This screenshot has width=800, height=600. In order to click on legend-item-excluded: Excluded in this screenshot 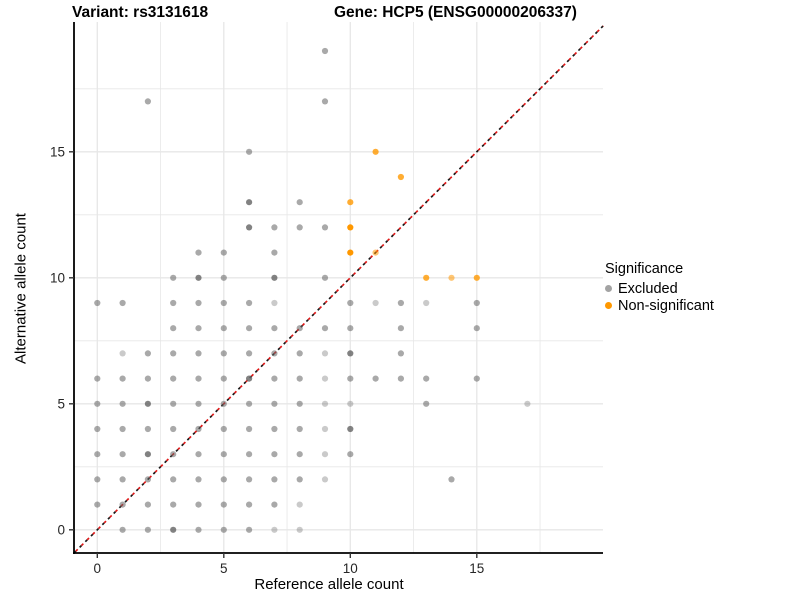, I will do `click(700, 288)`.